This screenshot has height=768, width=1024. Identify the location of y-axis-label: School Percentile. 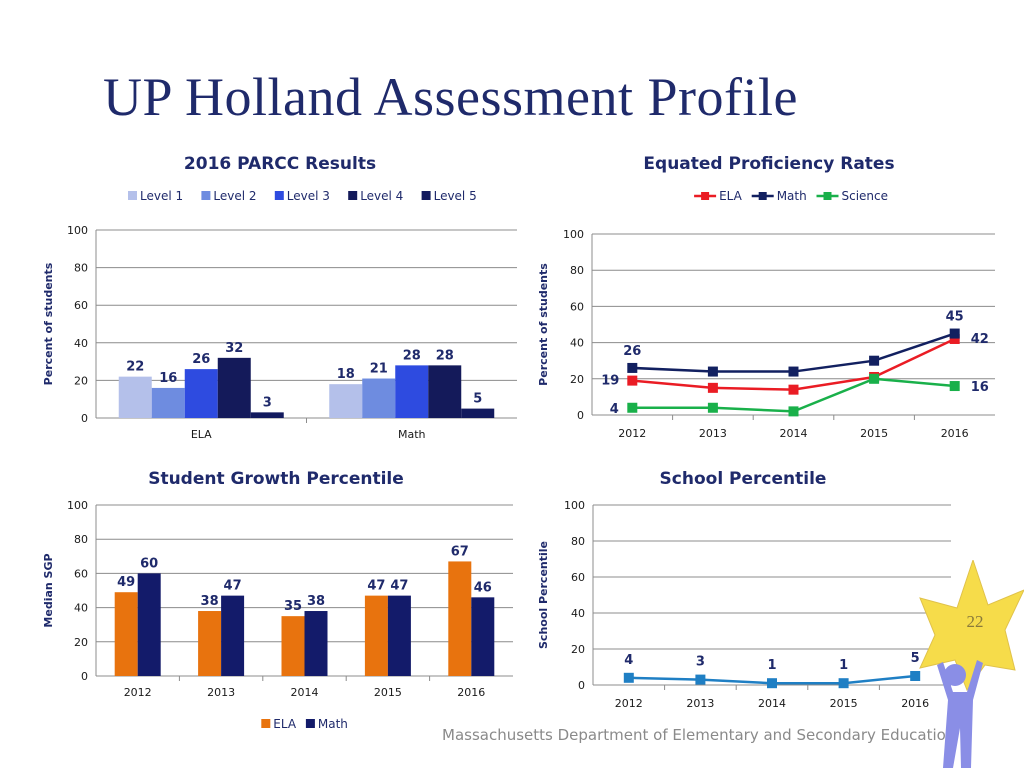
(543, 595).